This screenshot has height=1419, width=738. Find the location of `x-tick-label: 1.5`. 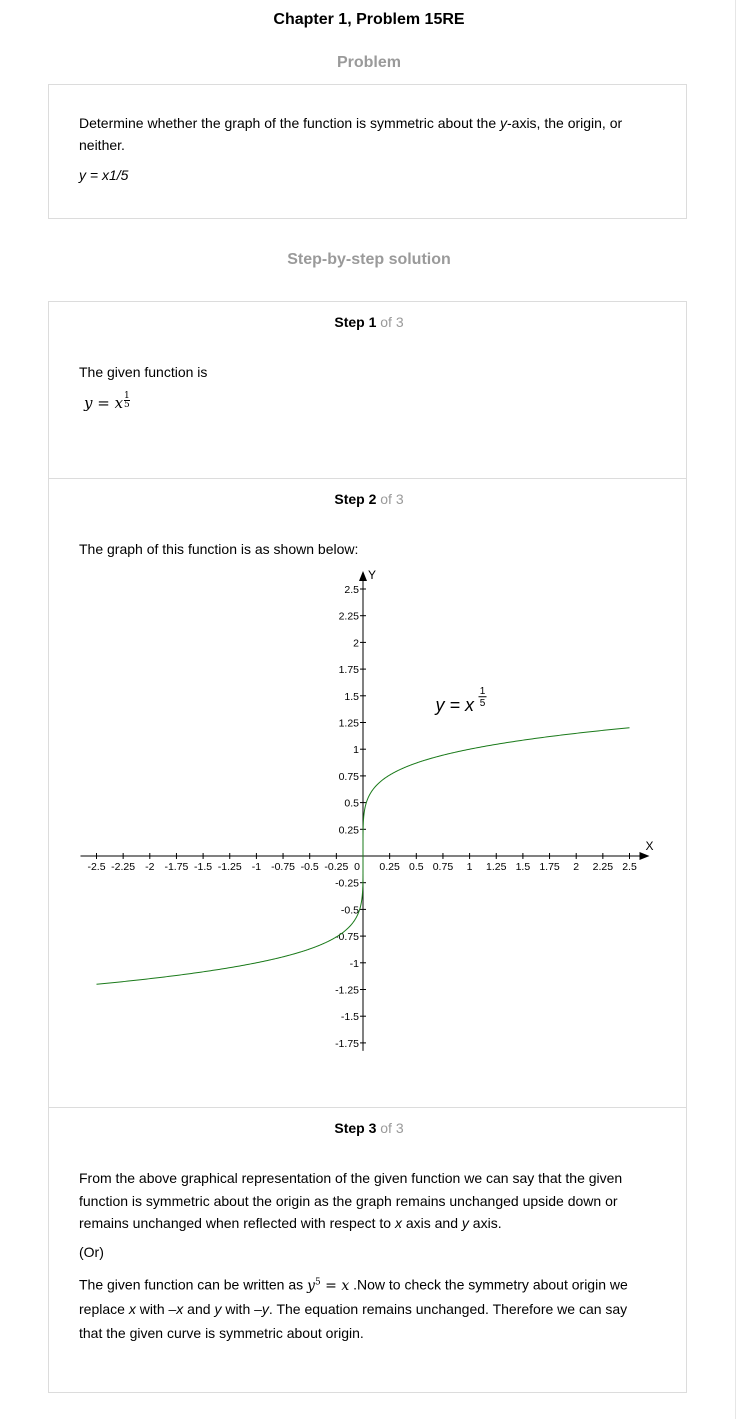

x-tick-label: 1.5 is located at coordinates (523, 867).